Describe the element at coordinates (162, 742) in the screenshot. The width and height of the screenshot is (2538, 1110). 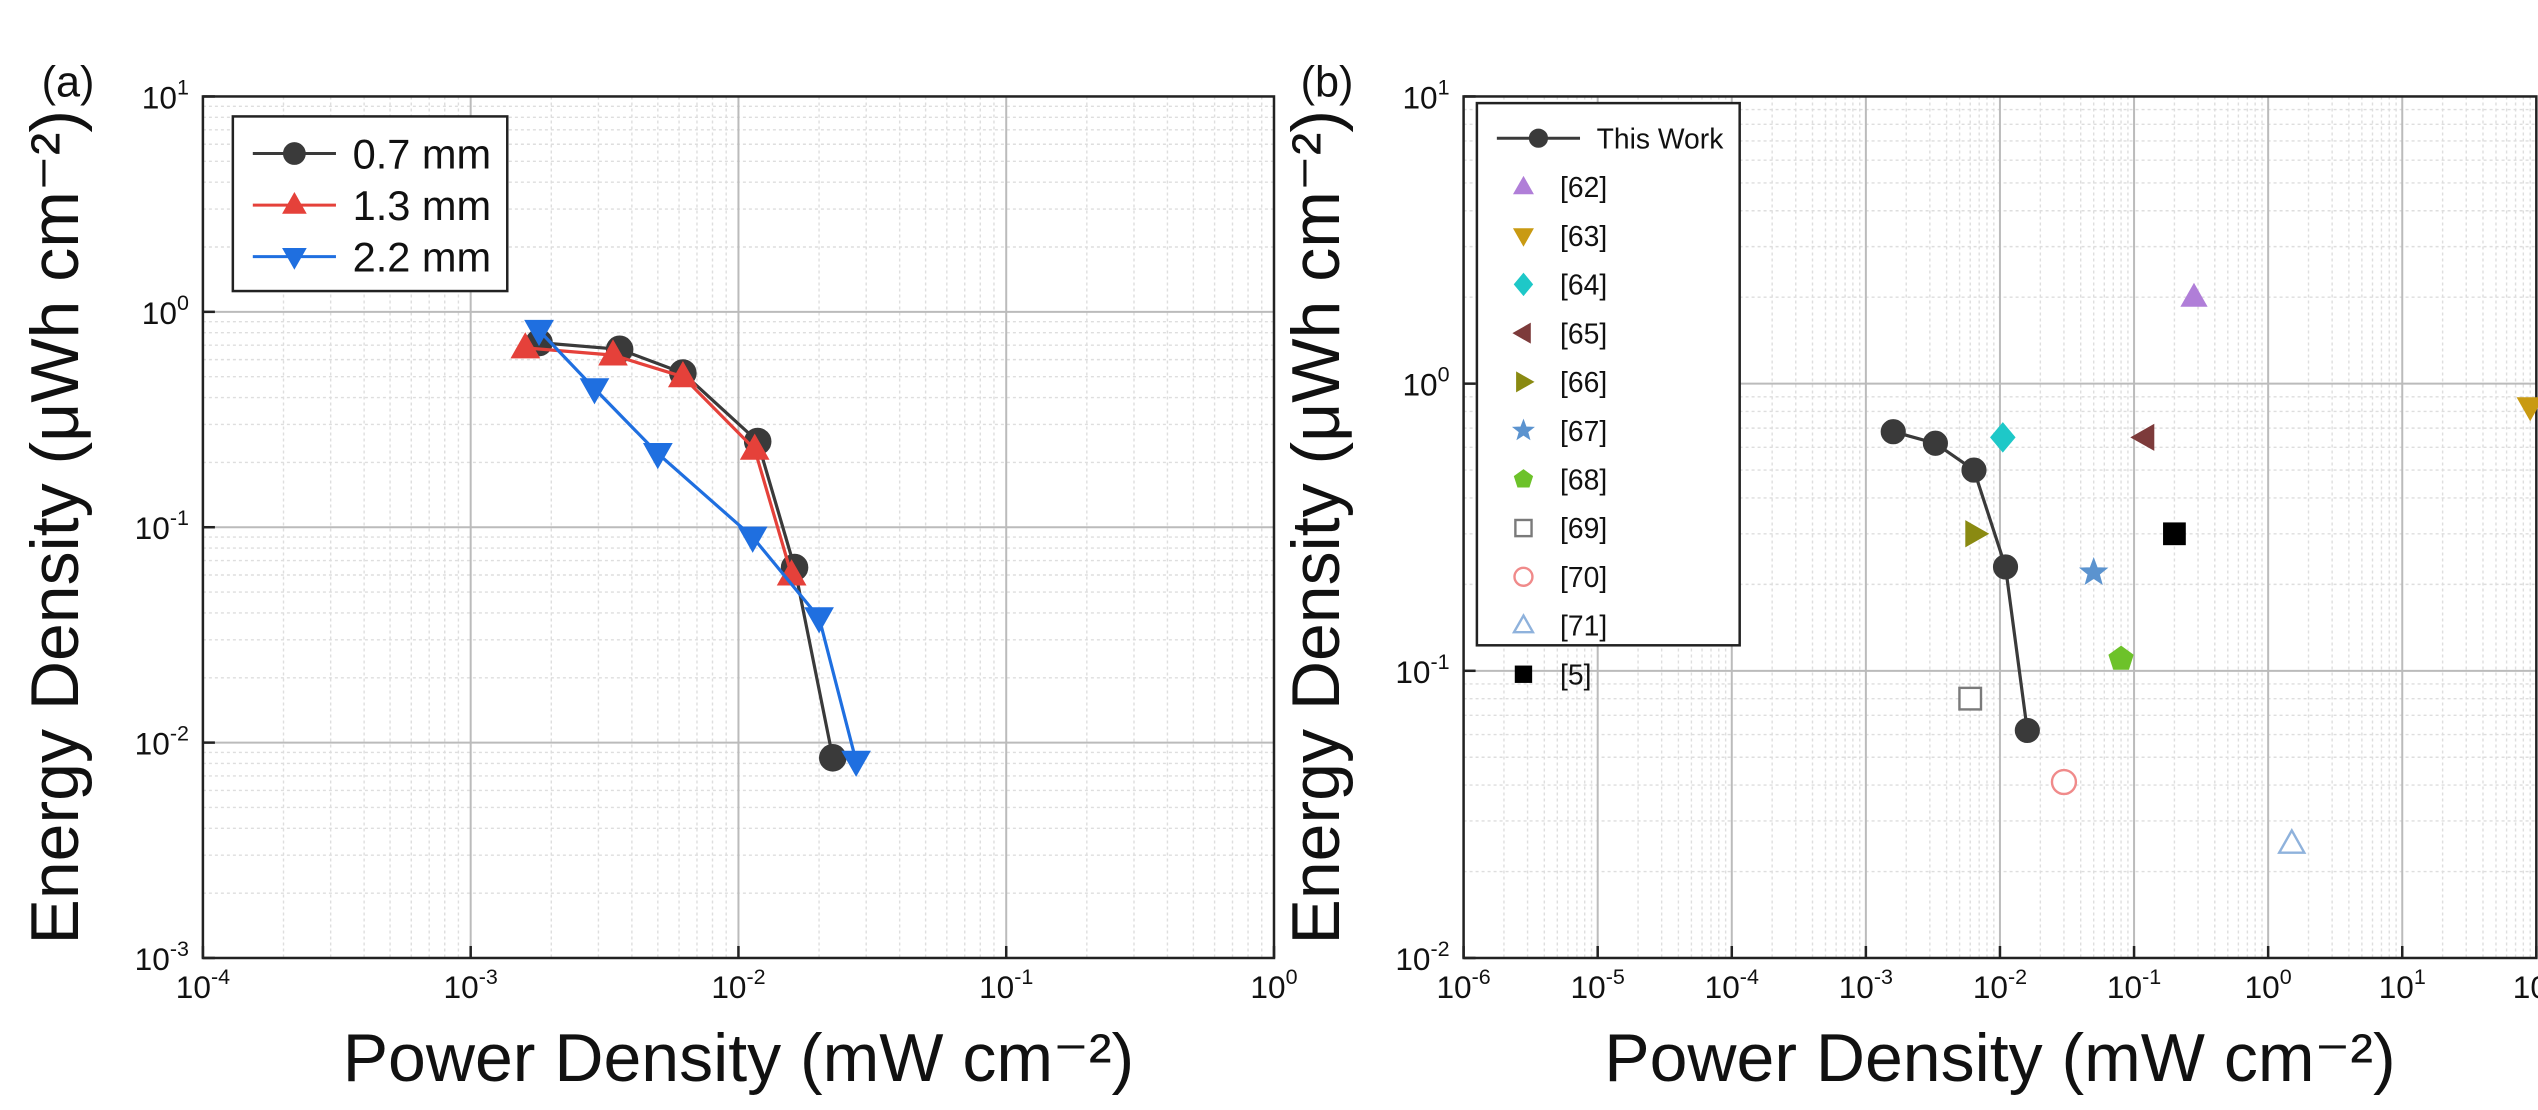
I see `y-tick-label: 10⁻²` at that location.